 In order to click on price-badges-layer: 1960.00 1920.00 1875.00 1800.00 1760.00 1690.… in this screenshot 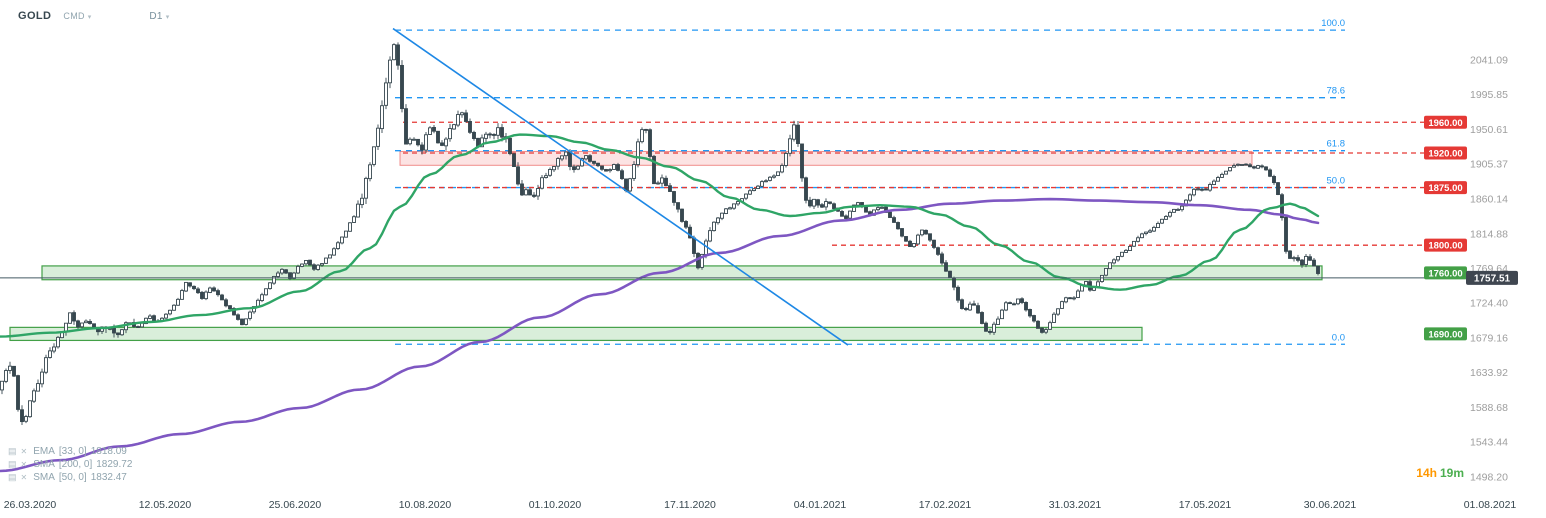, I will do `click(1445, 228)`.